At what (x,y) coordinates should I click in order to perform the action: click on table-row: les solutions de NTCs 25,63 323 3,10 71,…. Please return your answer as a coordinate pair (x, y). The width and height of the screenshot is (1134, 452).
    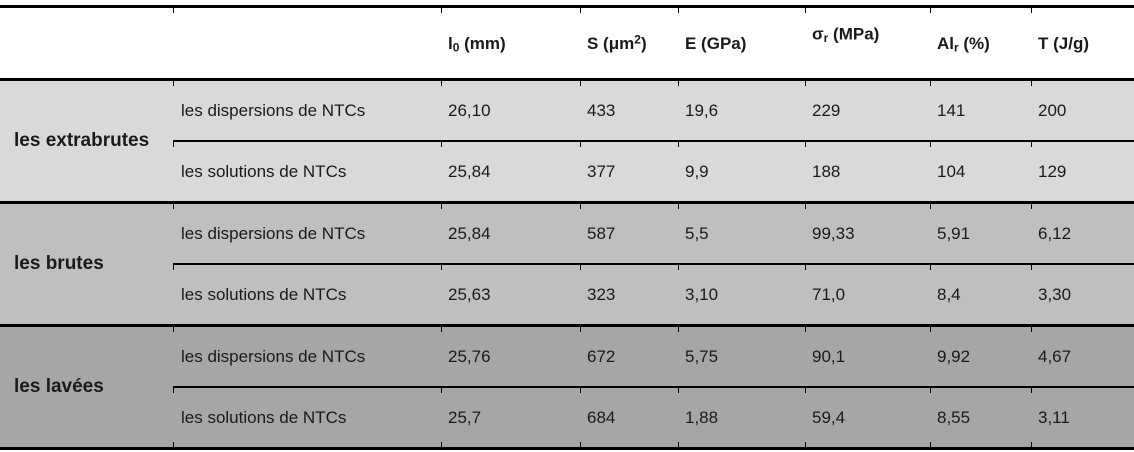
    Looking at the image, I should click on (567, 293).